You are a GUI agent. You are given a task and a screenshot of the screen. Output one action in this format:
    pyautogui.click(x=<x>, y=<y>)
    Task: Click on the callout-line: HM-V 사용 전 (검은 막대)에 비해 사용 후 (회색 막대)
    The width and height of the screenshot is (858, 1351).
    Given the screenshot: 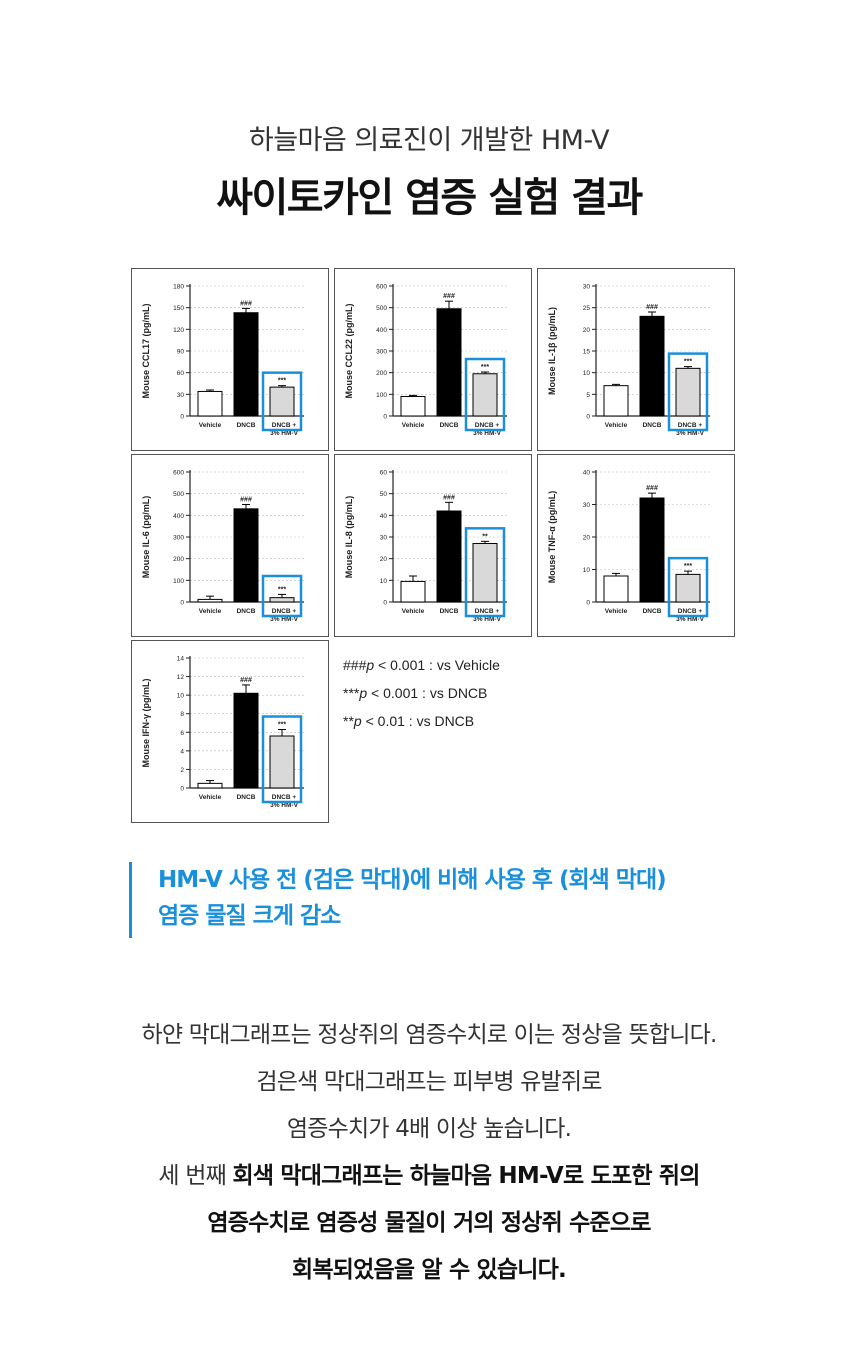 What is the action you would take?
    pyautogui.click(x=412, y=880)
    